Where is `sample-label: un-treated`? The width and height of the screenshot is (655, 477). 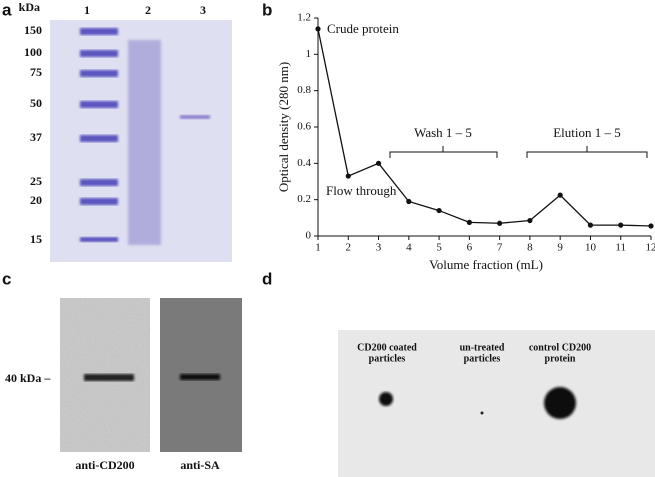
sample-label: un-treated is located at coordinates (482, 347).